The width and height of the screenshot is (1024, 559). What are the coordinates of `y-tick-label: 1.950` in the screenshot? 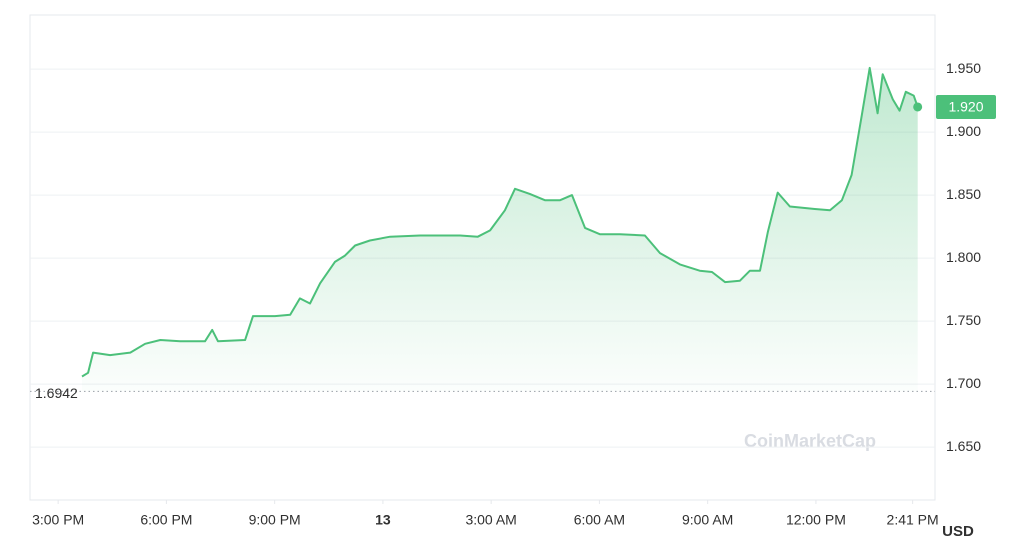 It's located at (963, 68).